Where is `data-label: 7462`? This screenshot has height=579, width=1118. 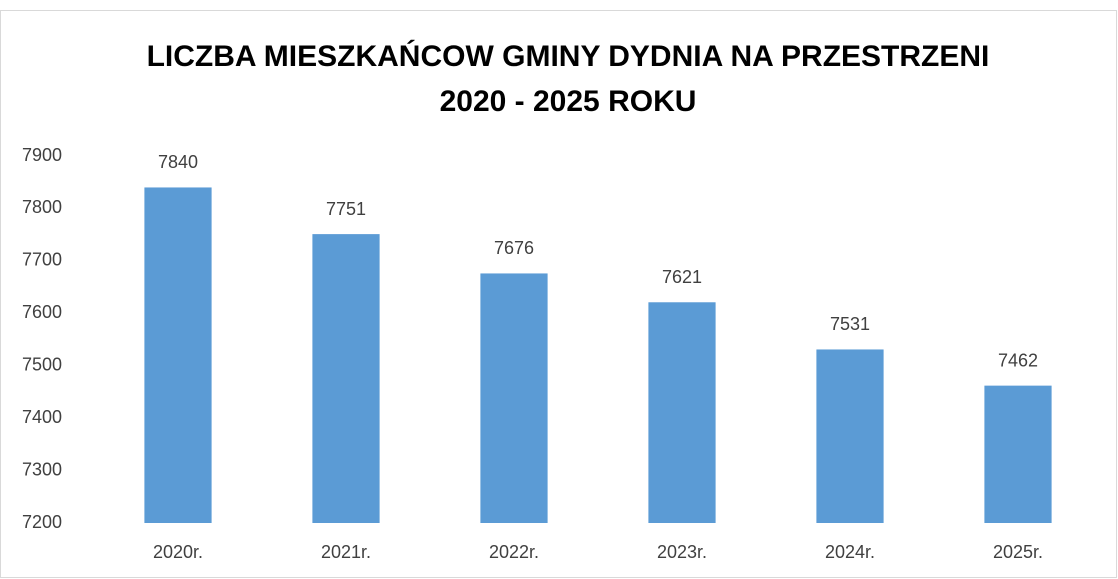
data-label: 7462 is located at coordinates (1018, 360).